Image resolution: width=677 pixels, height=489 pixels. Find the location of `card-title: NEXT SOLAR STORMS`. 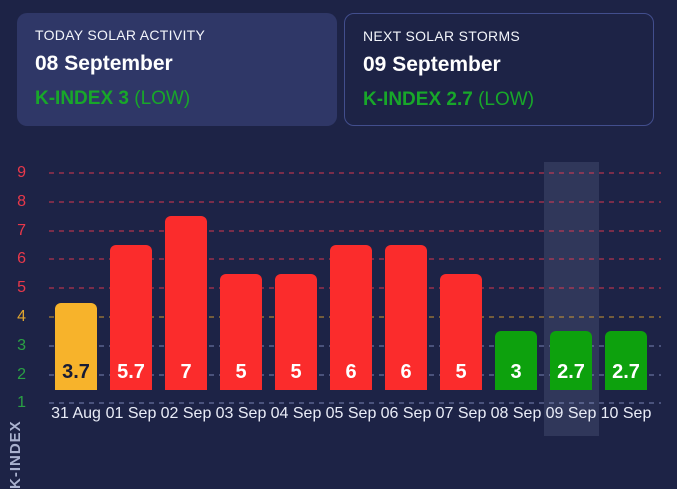

card-title: NEXT SOLAR STORMS is located at coordinates (442, 36).